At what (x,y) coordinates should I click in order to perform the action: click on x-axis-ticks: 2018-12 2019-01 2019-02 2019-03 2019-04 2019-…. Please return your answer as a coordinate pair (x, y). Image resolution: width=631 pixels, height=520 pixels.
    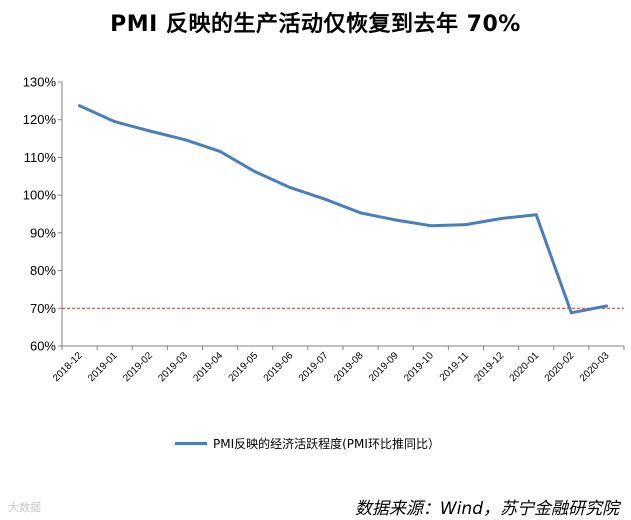
    Looking at the image, I should click on (337, 365).